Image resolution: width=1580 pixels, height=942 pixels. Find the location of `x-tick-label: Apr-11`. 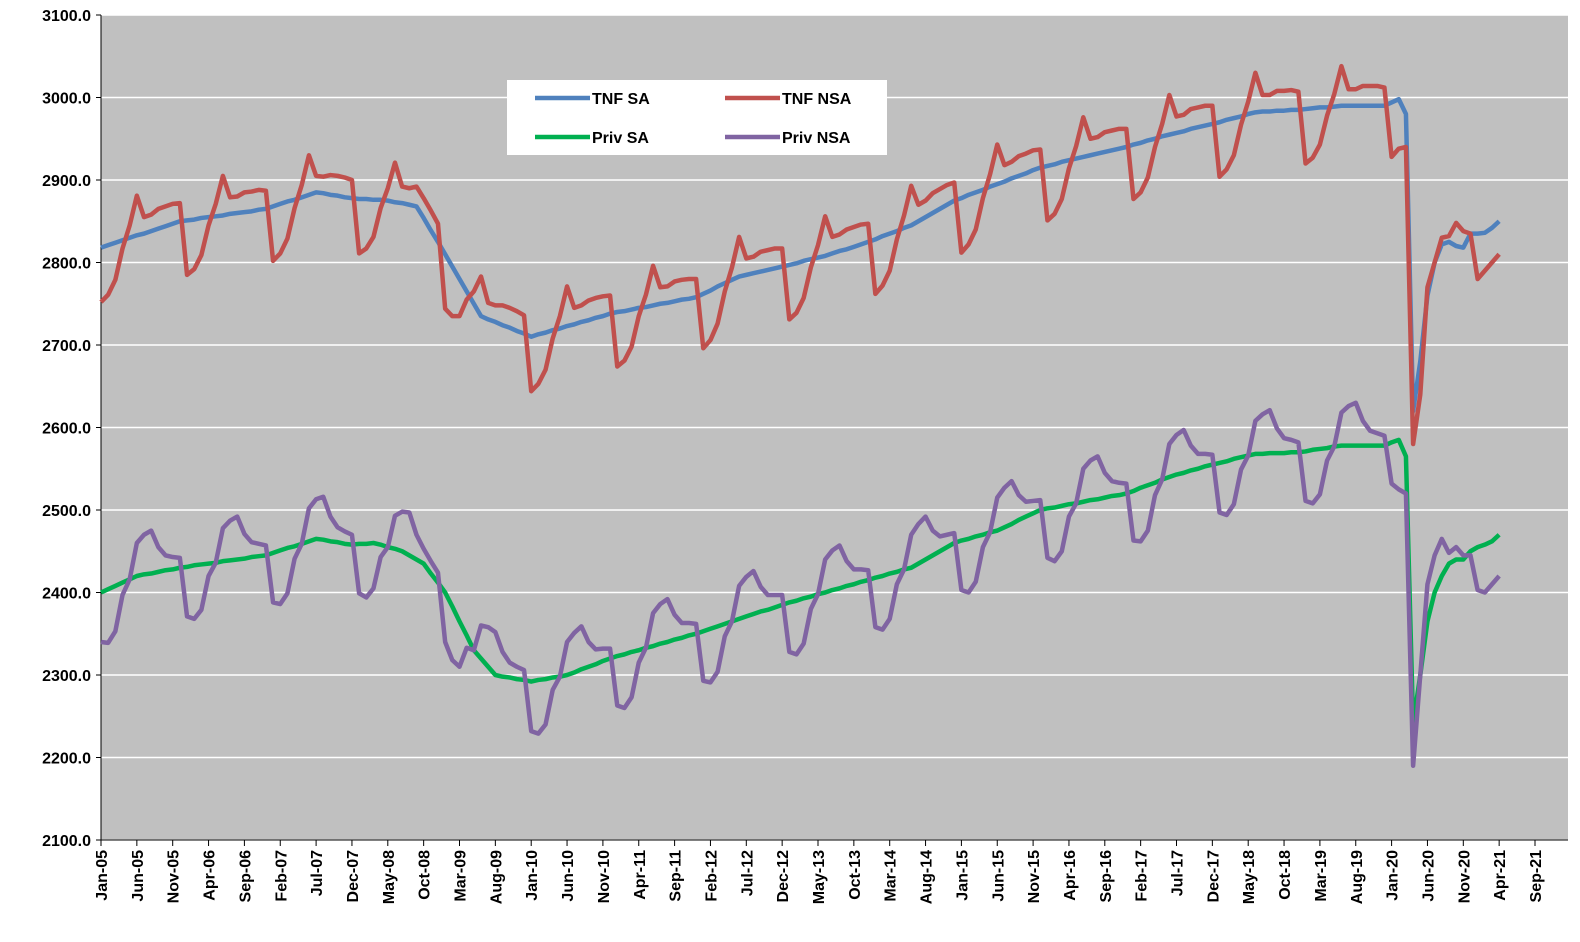

x-tick-label: Apr-11 is located at coordinates (640, 875).